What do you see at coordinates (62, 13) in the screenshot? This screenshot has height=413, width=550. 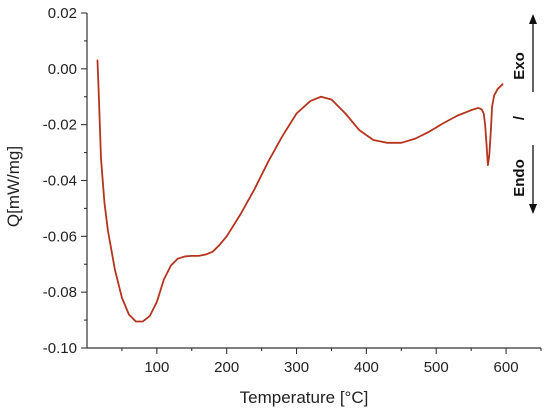 I see `y-tick-label: 0.02` at bounding box center [62, 13].